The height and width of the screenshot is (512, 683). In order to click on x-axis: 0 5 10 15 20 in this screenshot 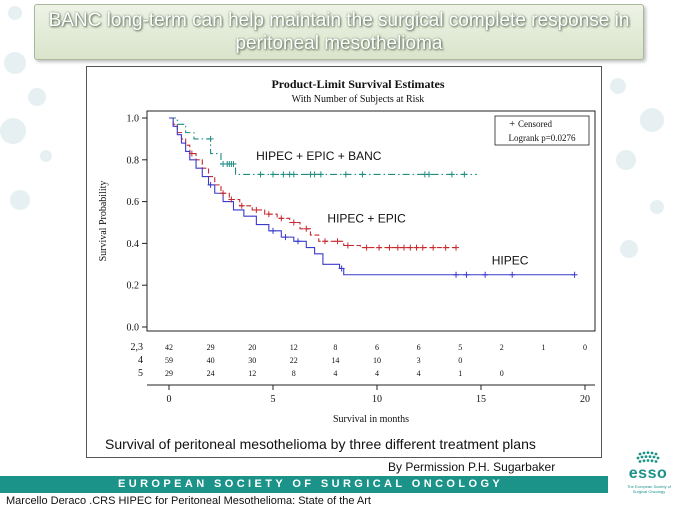, I will do `click(371, 394)`.